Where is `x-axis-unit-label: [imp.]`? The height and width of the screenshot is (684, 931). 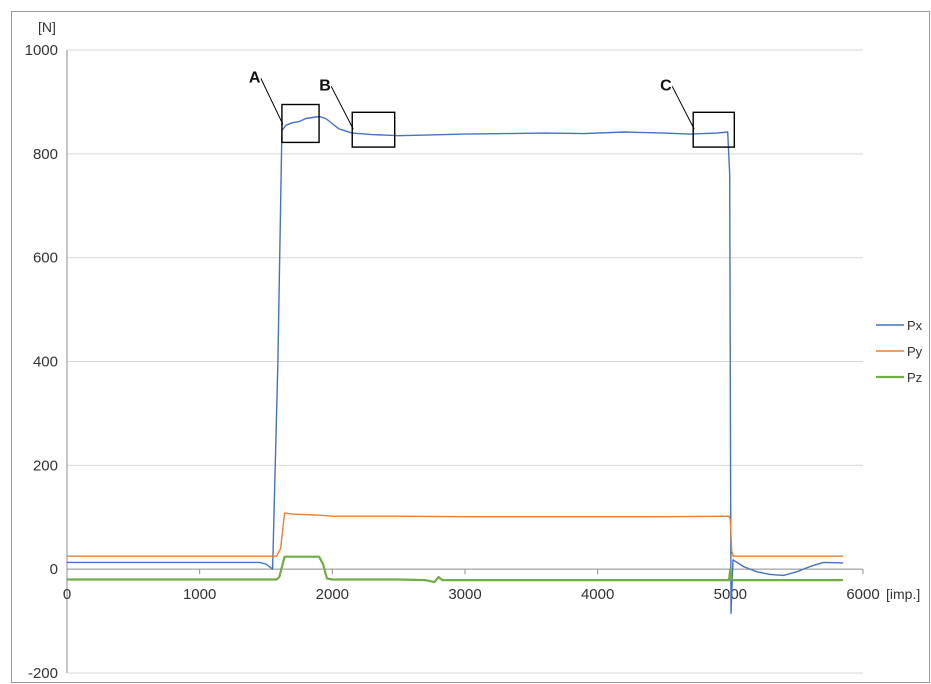
x-axis-unit-label: [imp.] is located at coordinates (903, 594).